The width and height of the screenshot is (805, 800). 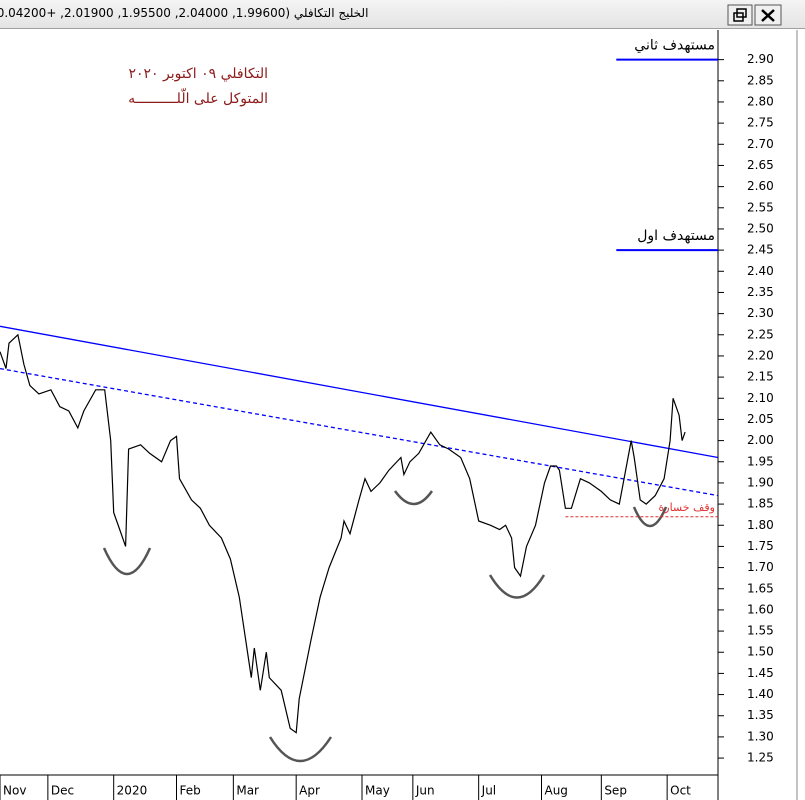 What do you see at coordinates (760, 123) in the screenshot?
I see `y-tick-label: 2.75` at bounding box center [760, 123].